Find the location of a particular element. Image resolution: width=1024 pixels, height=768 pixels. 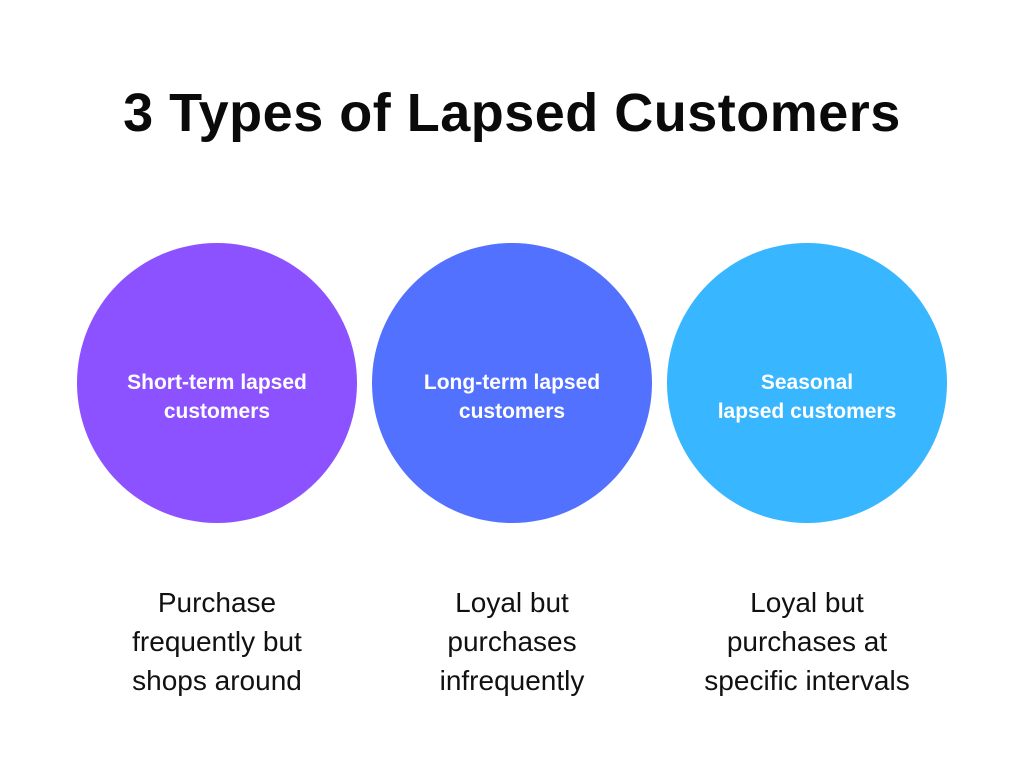

circle-seasonal-lapsed: Seasonal lapsed customers is located at coordinates (807, 383).